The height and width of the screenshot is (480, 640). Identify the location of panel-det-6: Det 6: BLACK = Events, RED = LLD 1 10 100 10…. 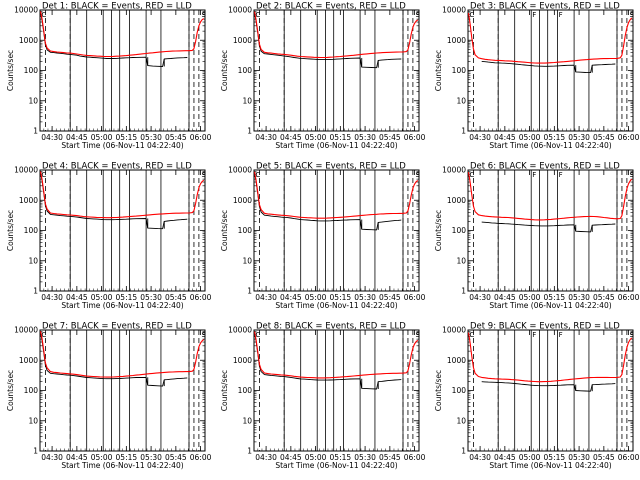
(537, 236).